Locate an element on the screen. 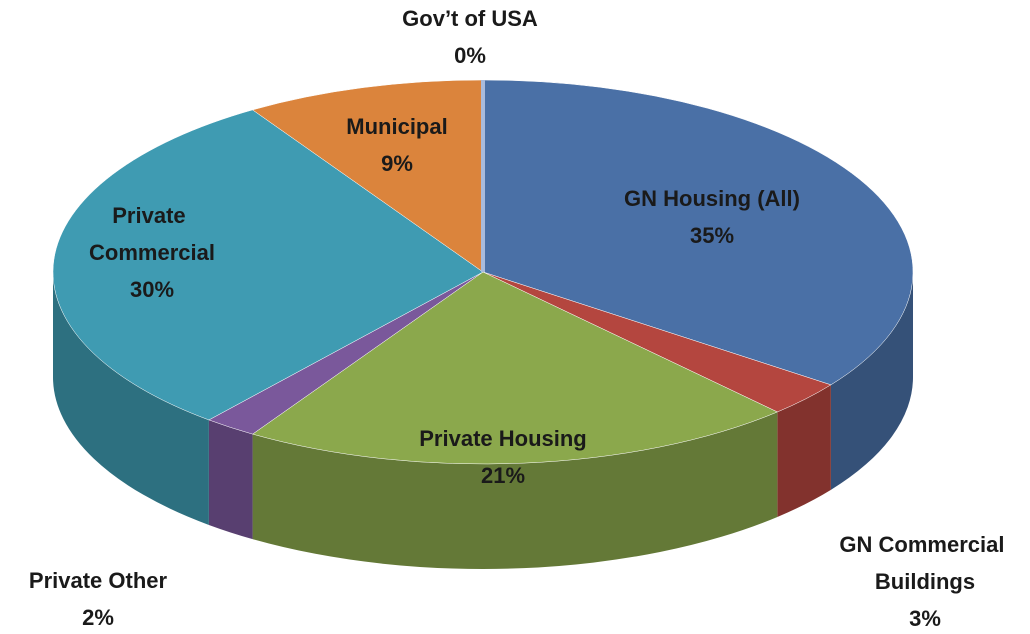 Image resolution: width=1030 pixels, height=634 pixels. slice-label-line: GN Housing (All) is located at coordinates (712, 198).